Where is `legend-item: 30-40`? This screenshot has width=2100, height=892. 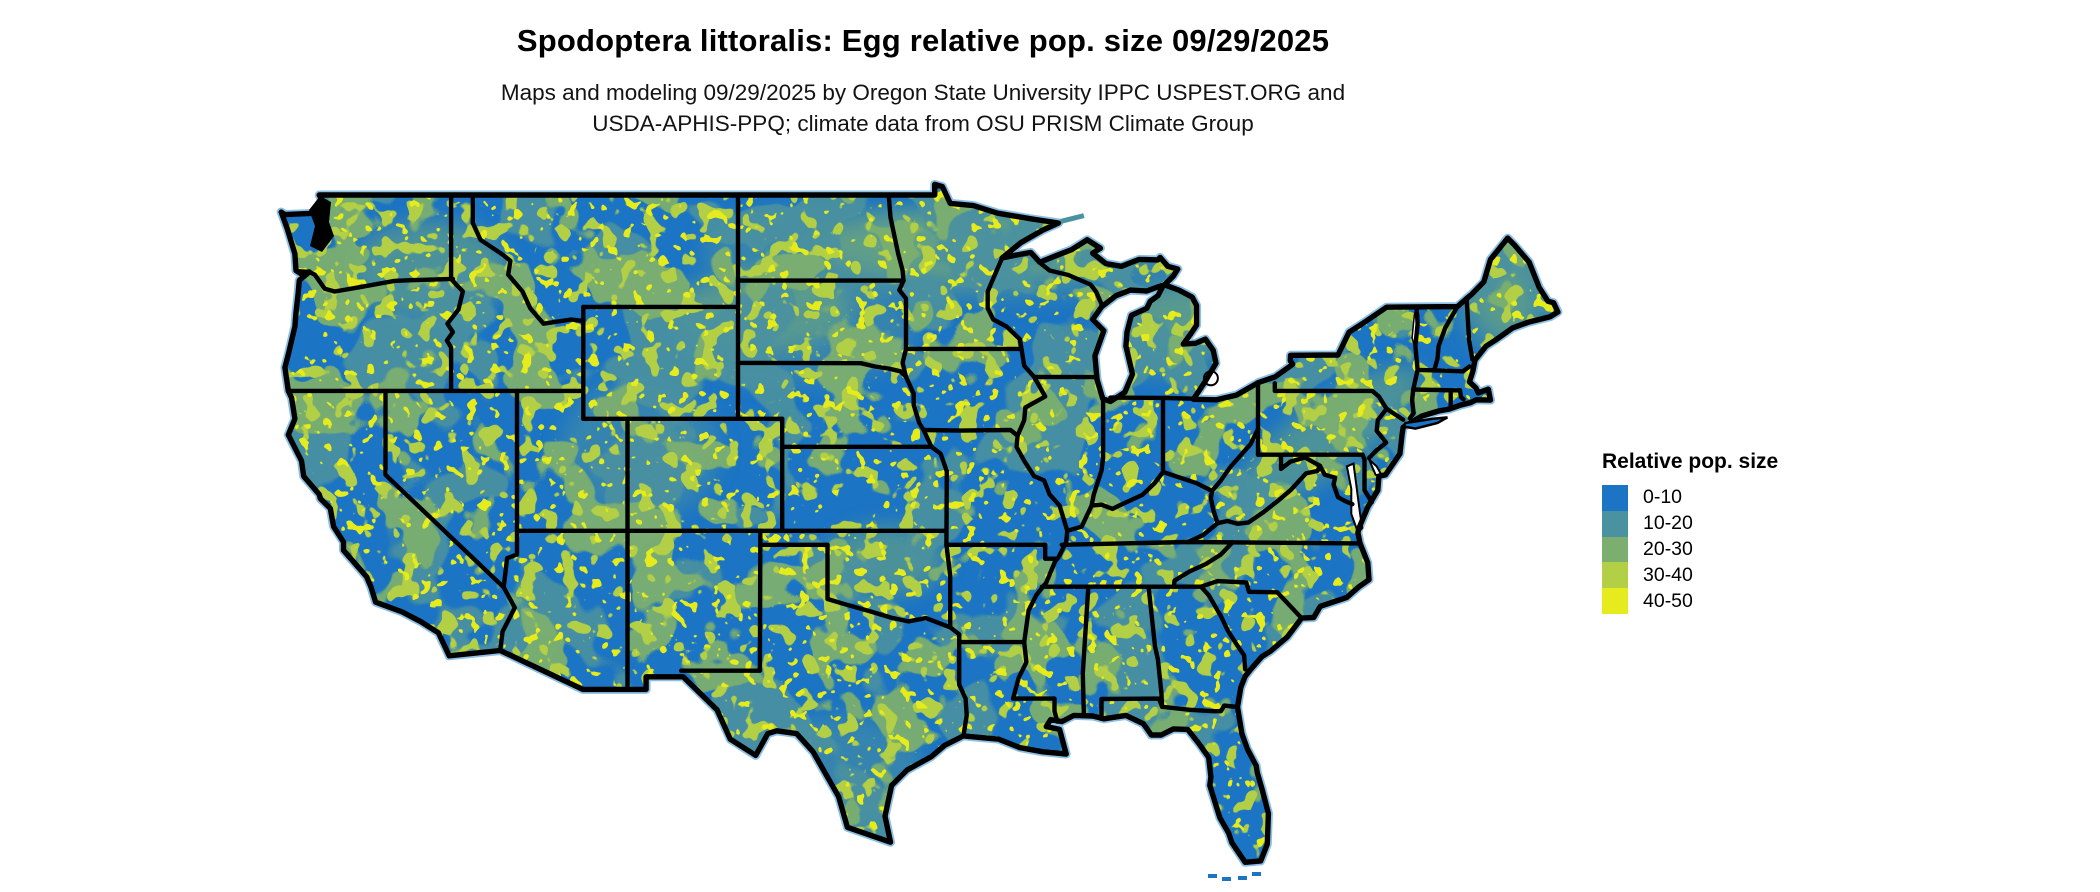
legend-item: 30-40 is located at coordinates (1690, 575).